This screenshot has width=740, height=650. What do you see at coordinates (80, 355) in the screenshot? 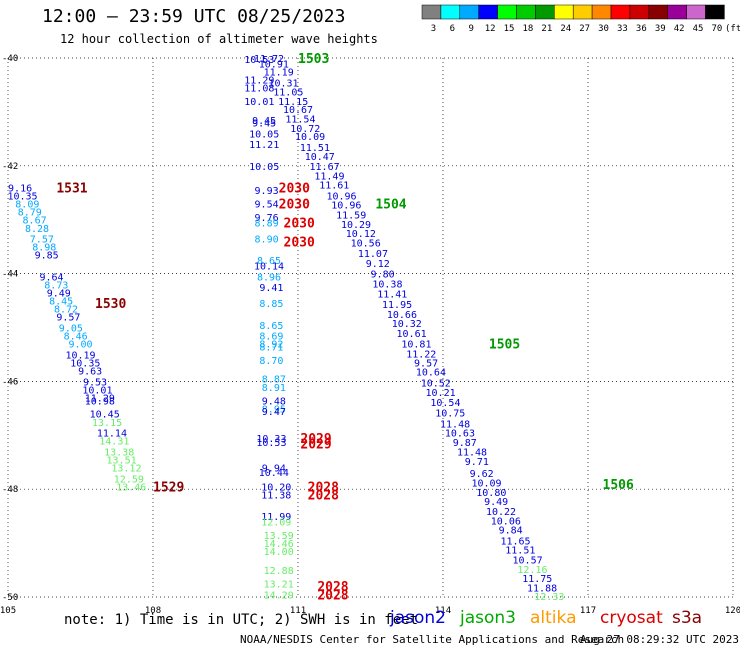
I see `swh-value-label: 10.19` at bounding box center [80, 355].